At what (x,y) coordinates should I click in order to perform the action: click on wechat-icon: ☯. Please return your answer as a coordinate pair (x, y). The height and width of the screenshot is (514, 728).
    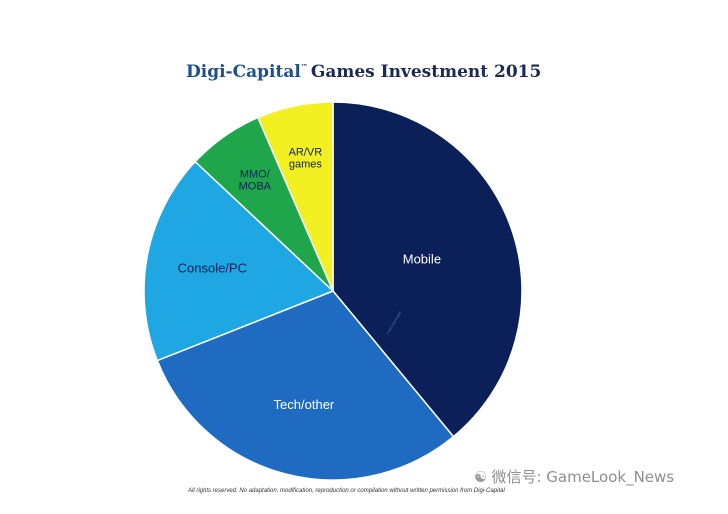
    Looking at the image, I should click on (481, 476).